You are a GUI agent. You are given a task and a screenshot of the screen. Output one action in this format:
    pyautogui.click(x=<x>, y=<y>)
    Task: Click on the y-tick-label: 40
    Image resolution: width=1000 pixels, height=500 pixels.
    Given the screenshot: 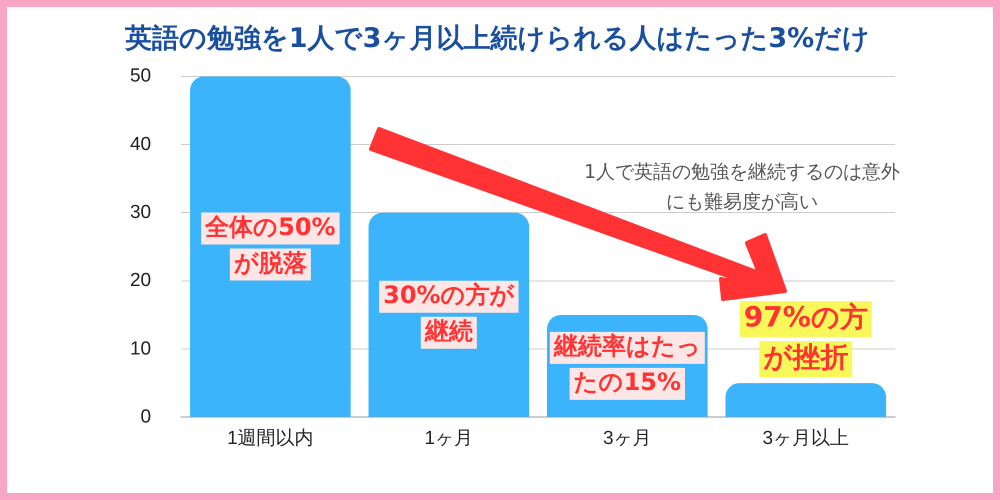 What is the action you would take?
    pyautogui.click(x=141, y=144)
    